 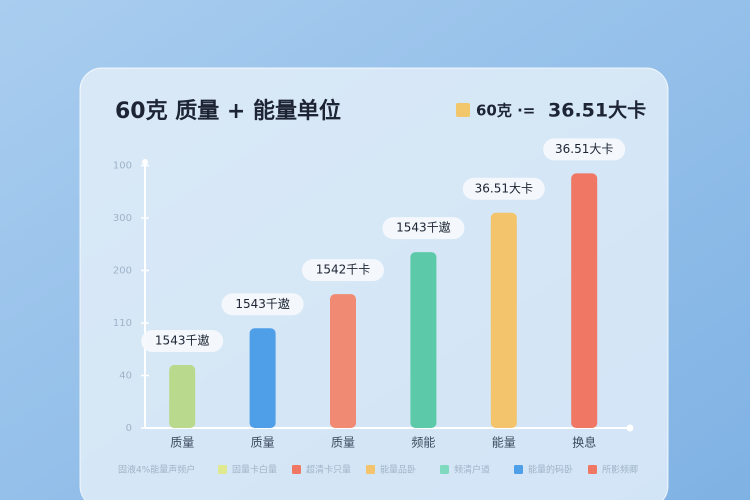 I want to click on legend-label: 超清卡只量, so click(x=328, y=470).